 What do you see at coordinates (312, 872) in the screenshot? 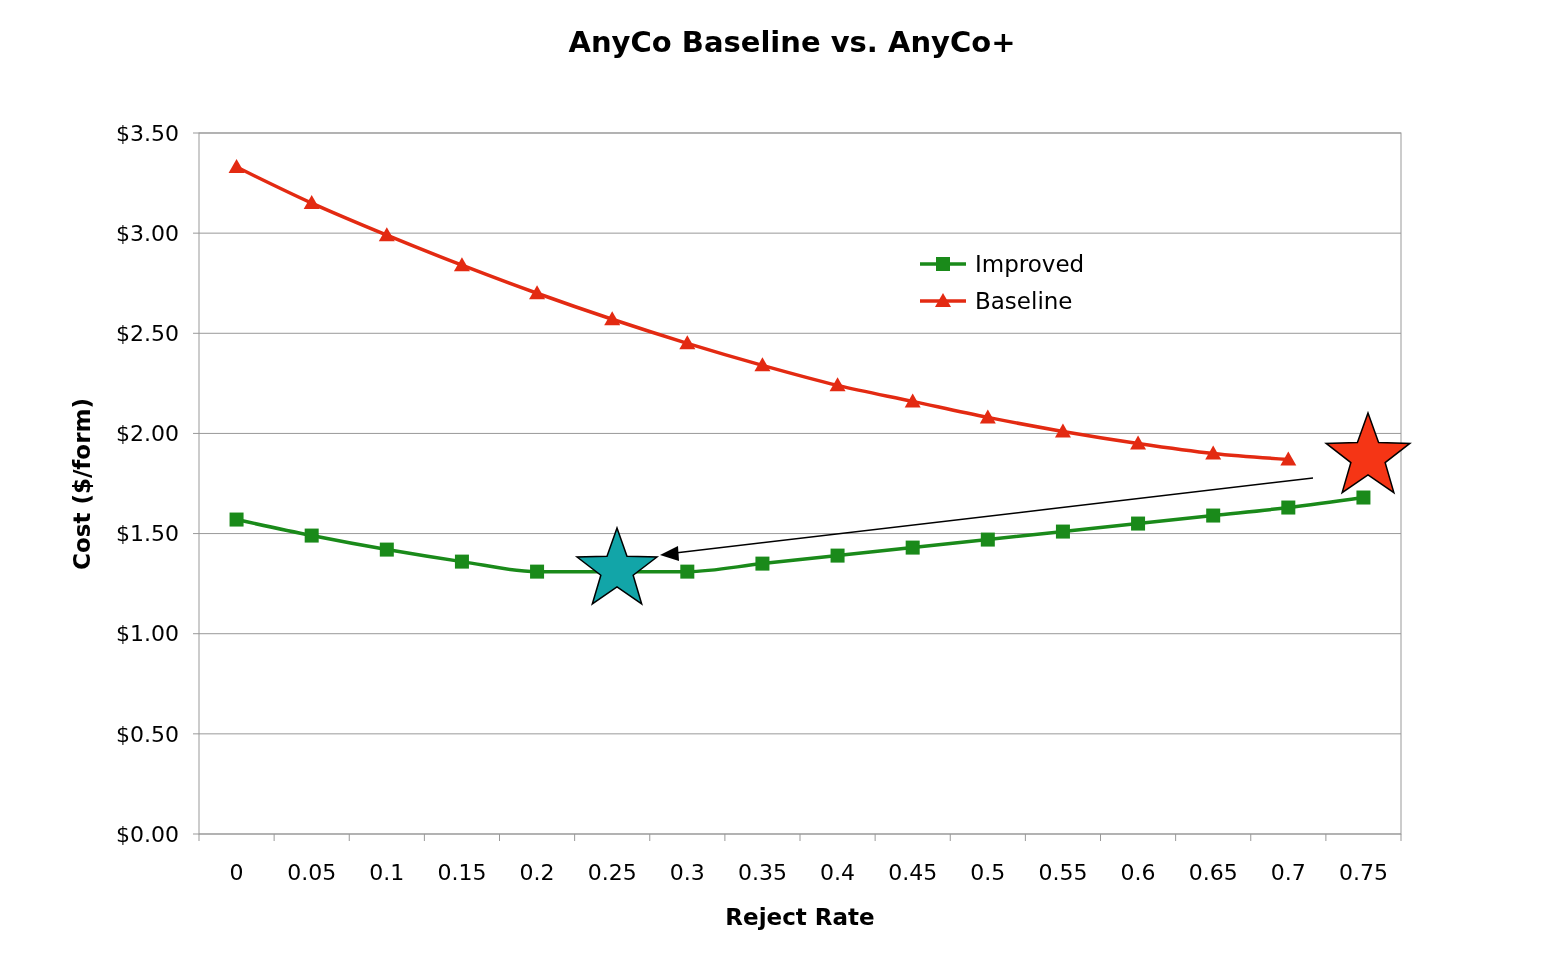
I see `x-tick-label: 0.05` at bounding box center [312, 872].